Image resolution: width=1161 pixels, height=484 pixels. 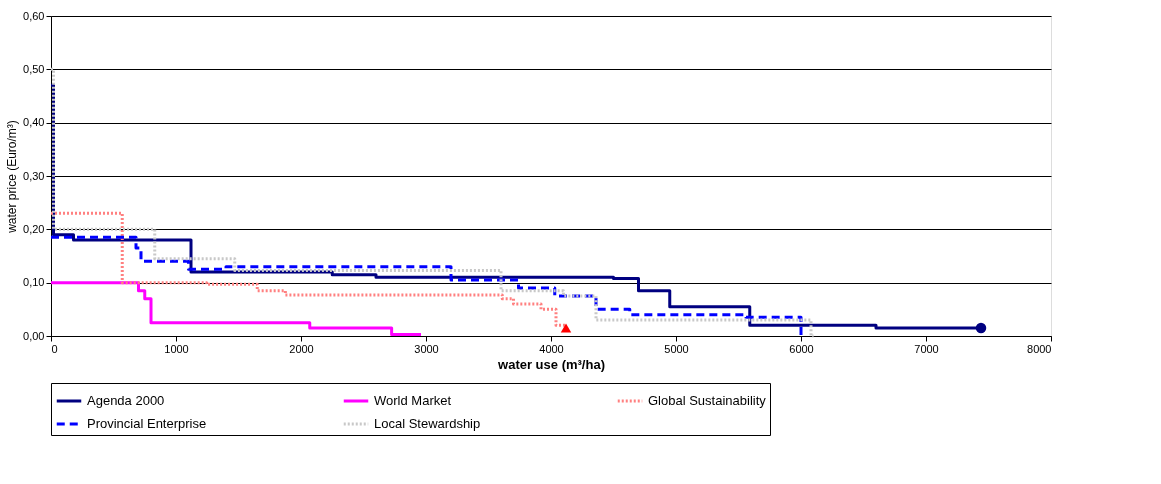 I want to click on x-tick-label: 2000, so click(x=301, y=348).